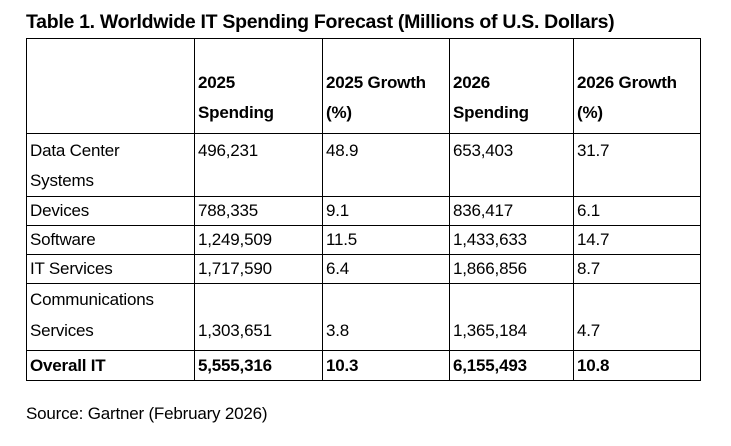 The width and height of the screenshot is (731, 446). What do you see at coordinates (258, 317) in the screenshot?
I see `cell-2025-spending: 1,303,651` at bounding box center [258, 317].